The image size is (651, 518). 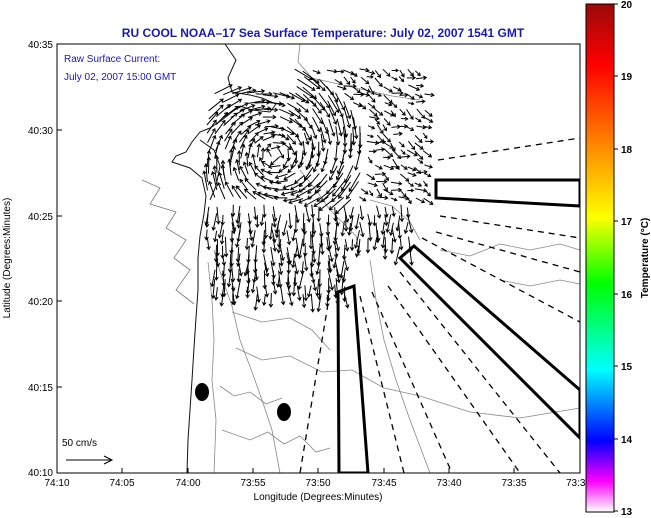 I want to click on x-axis-label: Longitude (Degrees:Minutes), so click(x=318, y=497).